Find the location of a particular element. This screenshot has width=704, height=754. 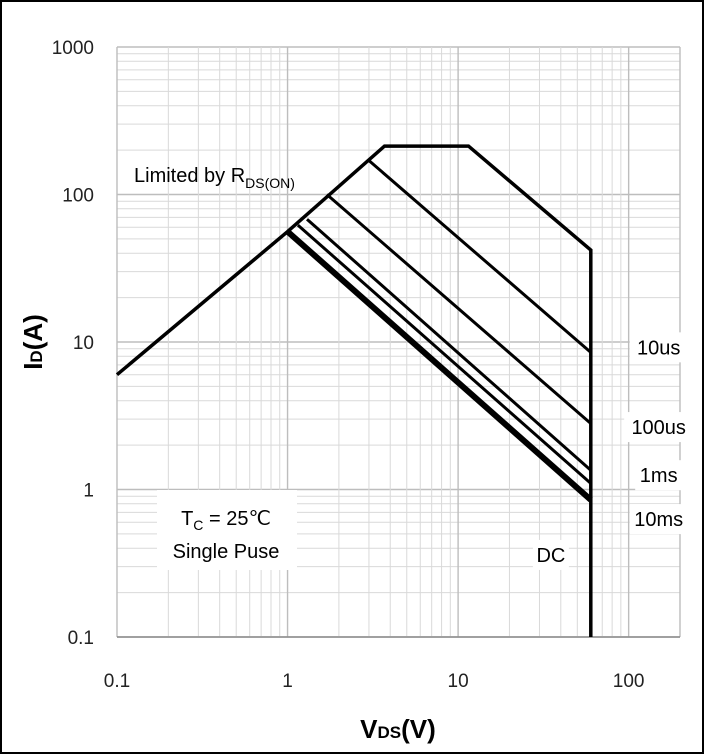

y-tick-label: 1 is located at coordinates (88, 491).